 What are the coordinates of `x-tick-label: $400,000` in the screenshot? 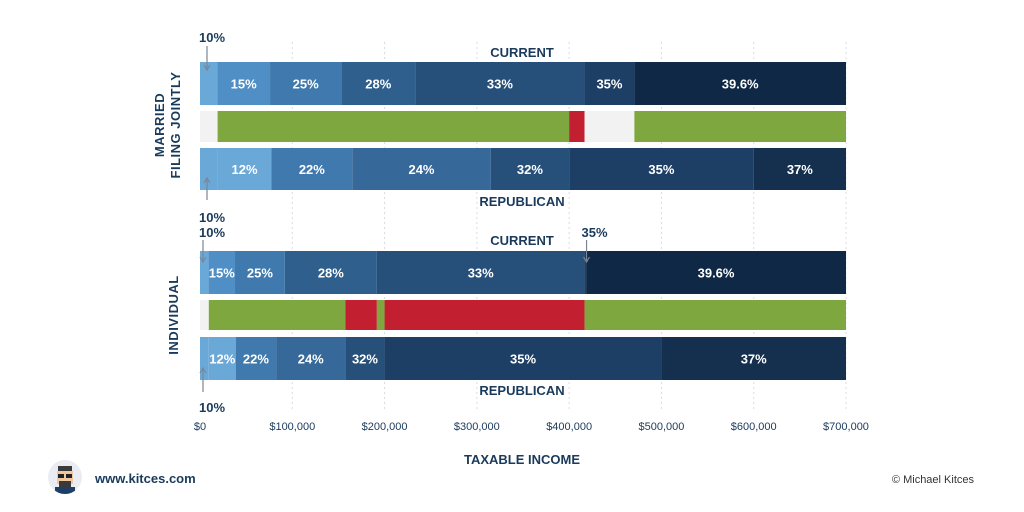 It's located at (569, 427).